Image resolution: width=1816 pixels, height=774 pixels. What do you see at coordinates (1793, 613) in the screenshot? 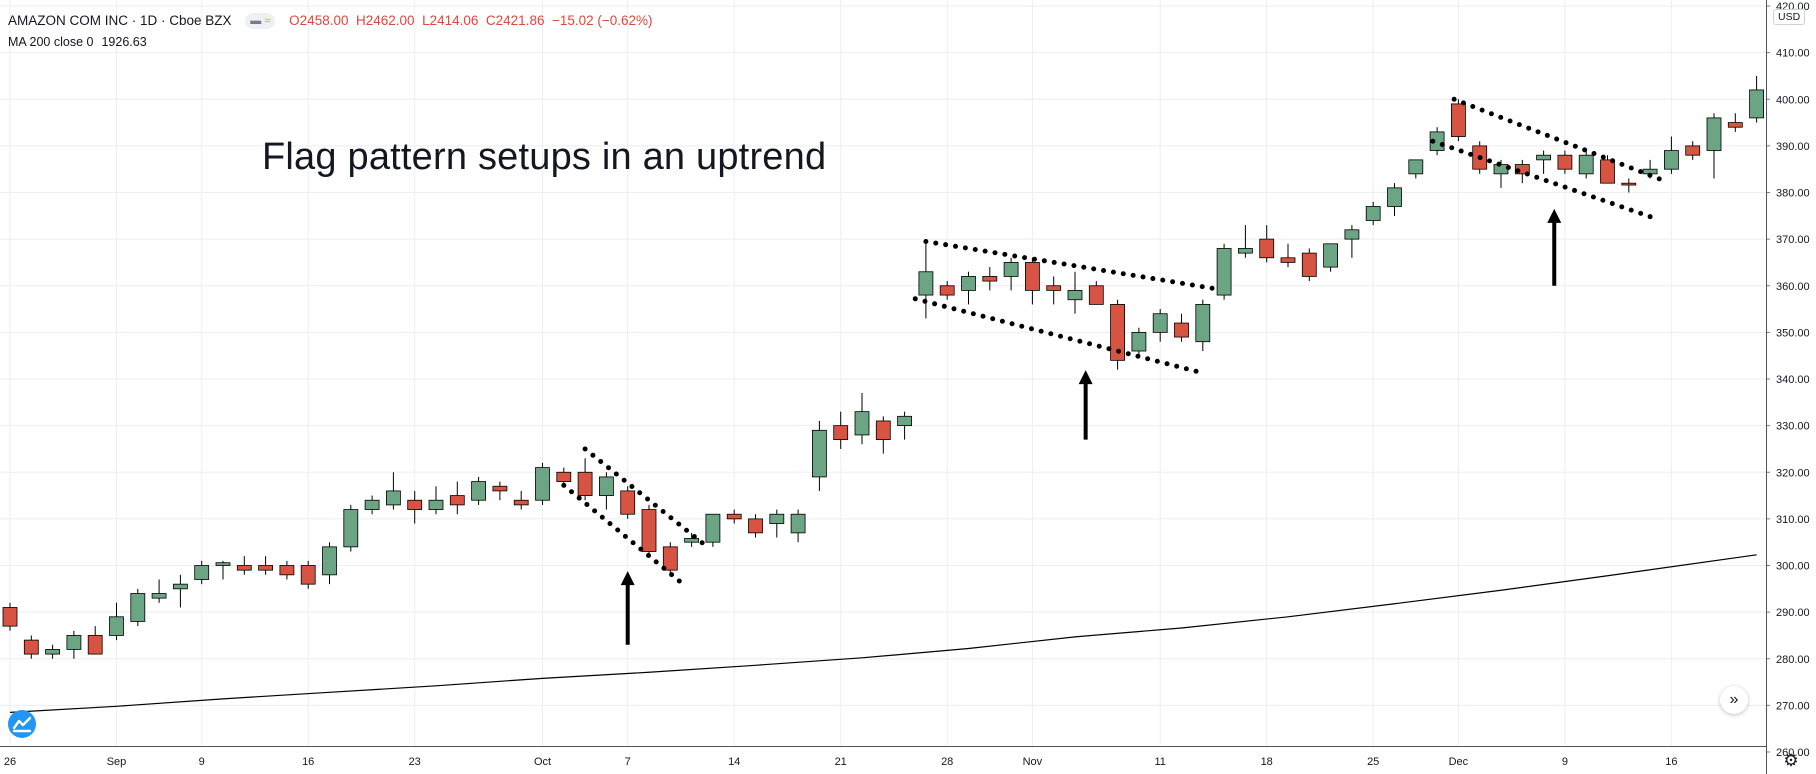
I see `y-tick-label: 290.00` at bounding box center [1793, 613].